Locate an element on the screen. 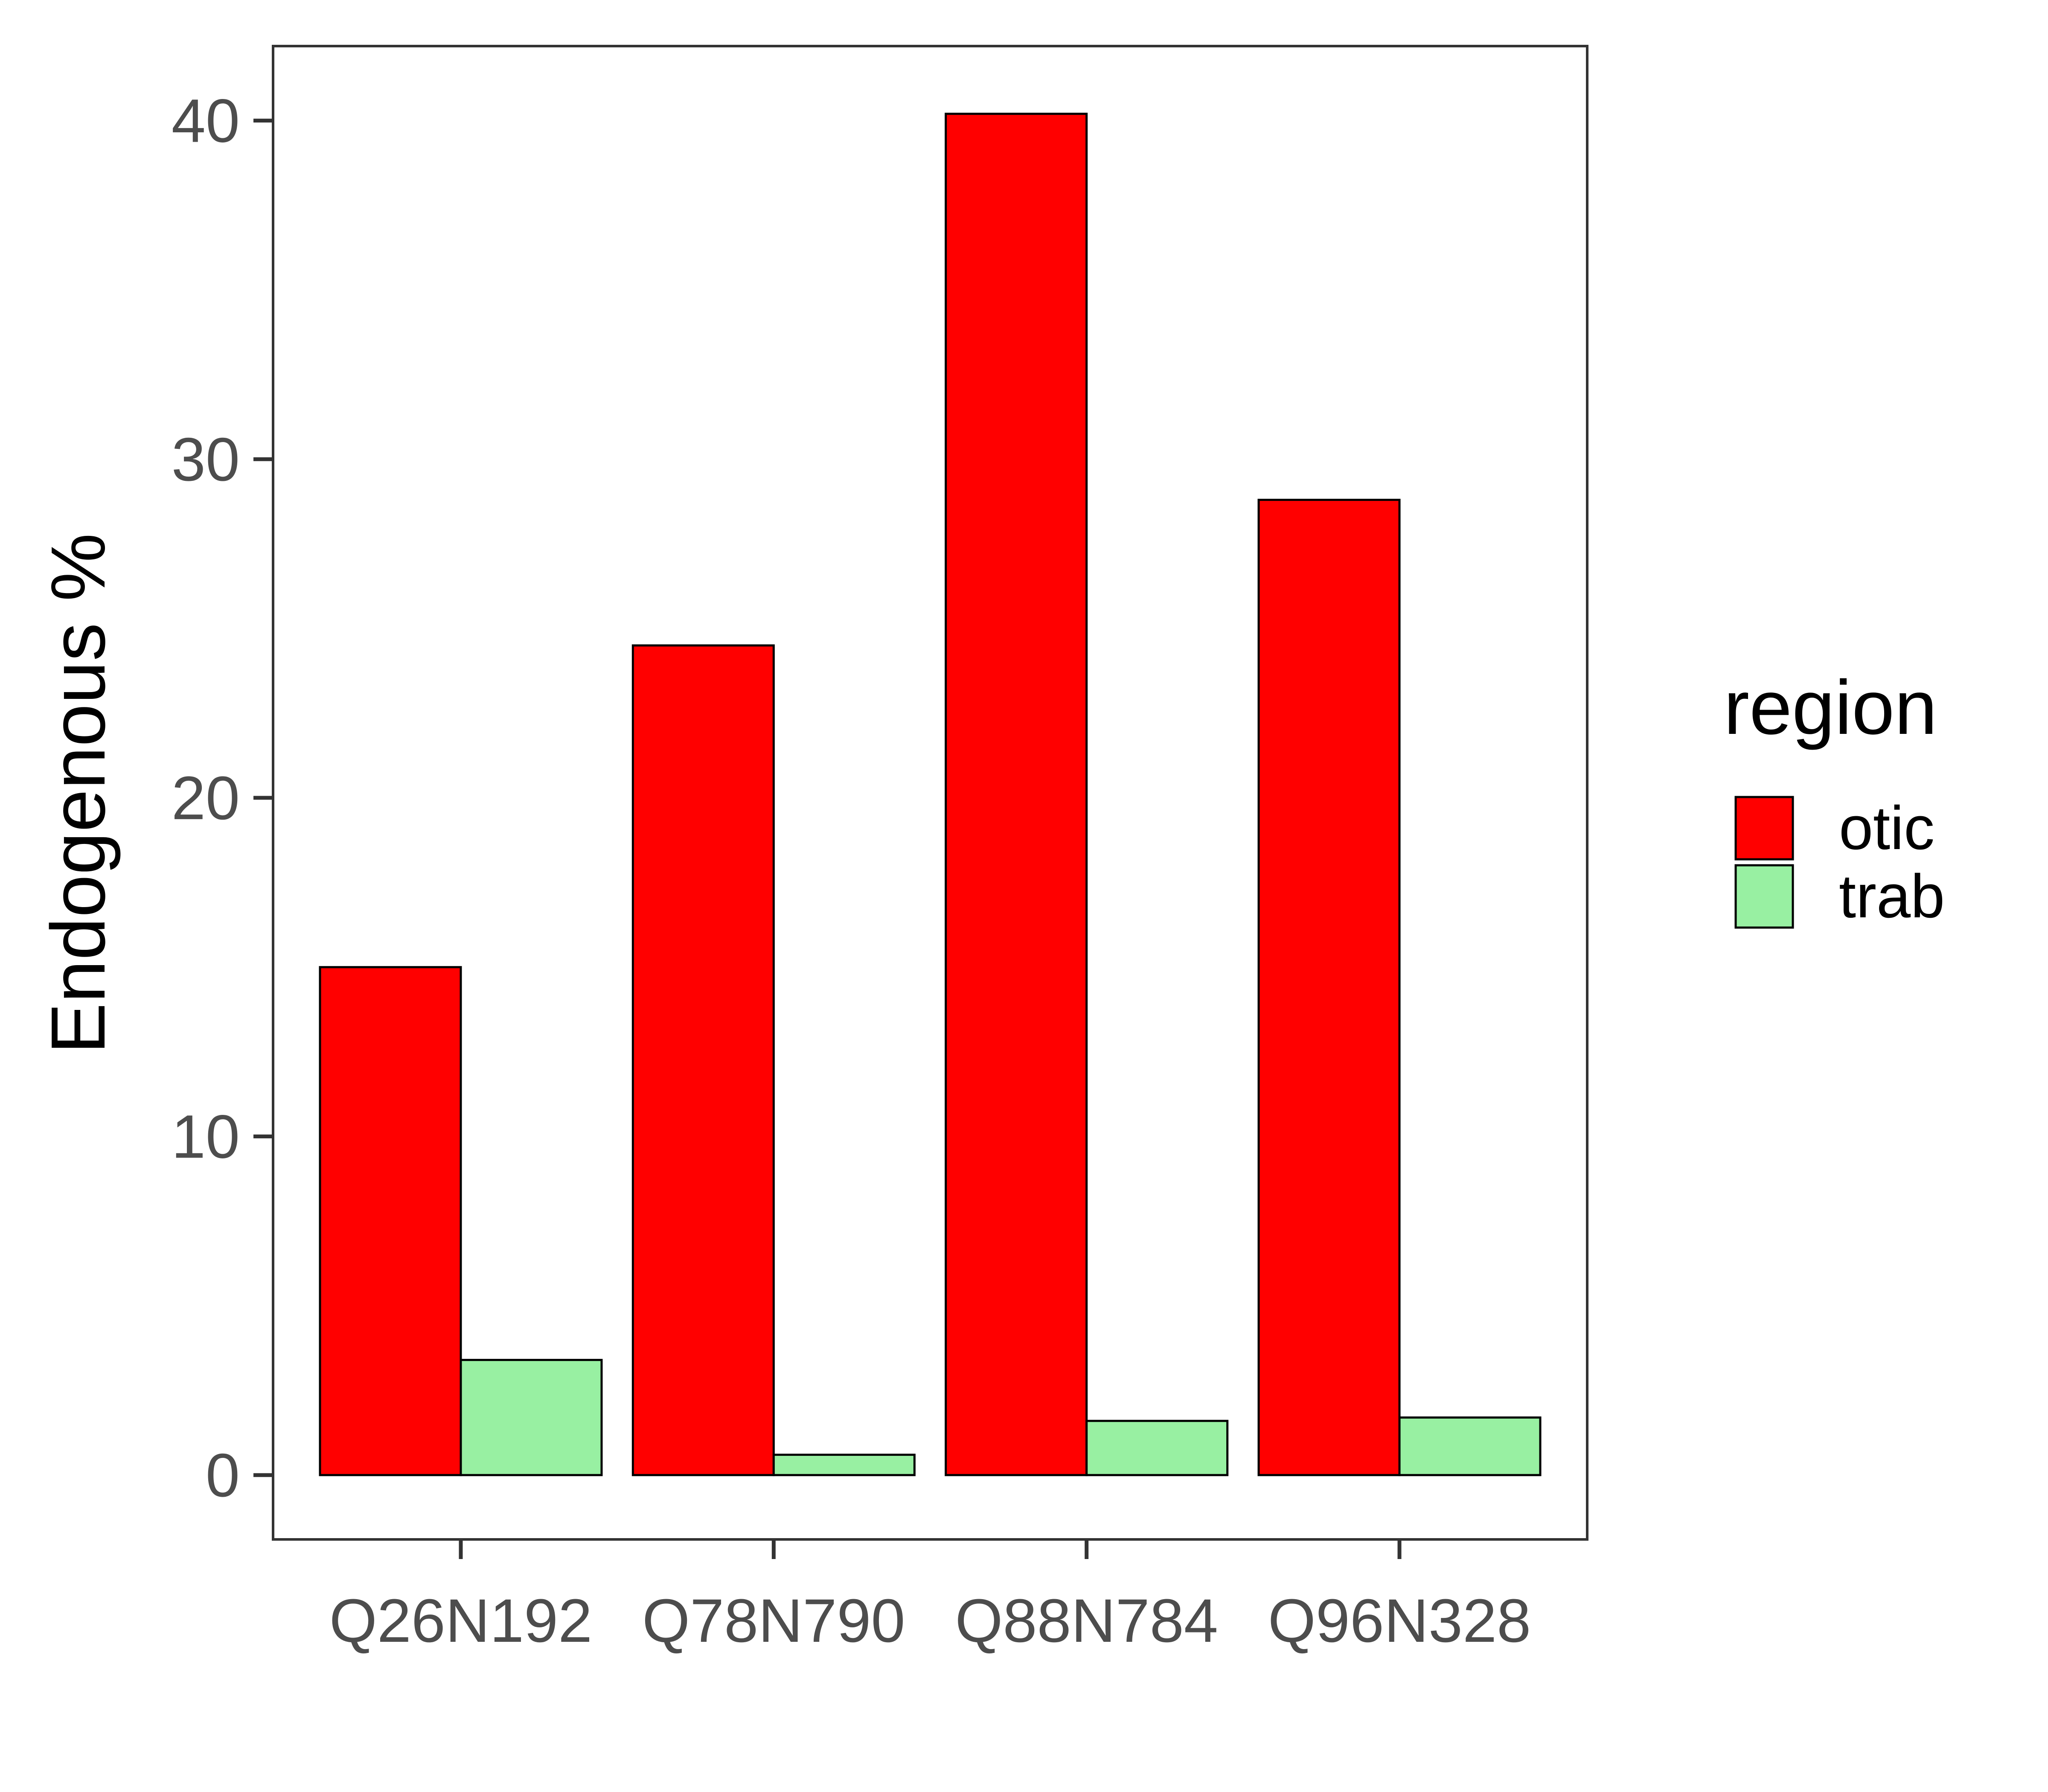 Image resolution: width=2048 pixels, height=1792 pixels. bar-trab-Q26N192 is located at coordinates (531, 1417).